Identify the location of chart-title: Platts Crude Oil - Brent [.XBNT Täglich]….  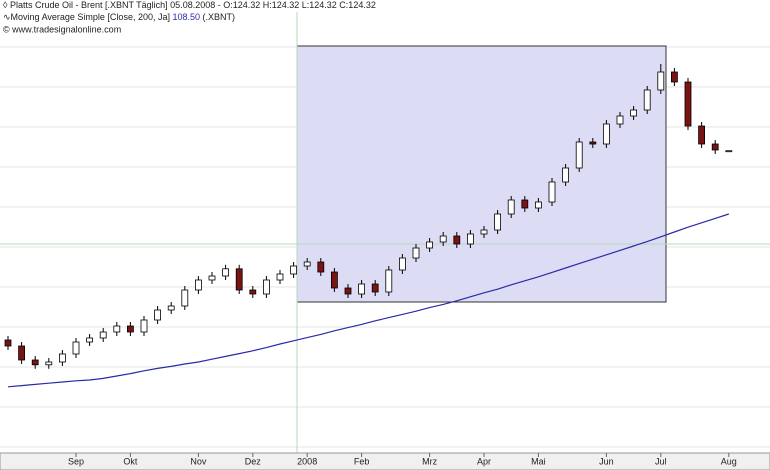
(193, 5).